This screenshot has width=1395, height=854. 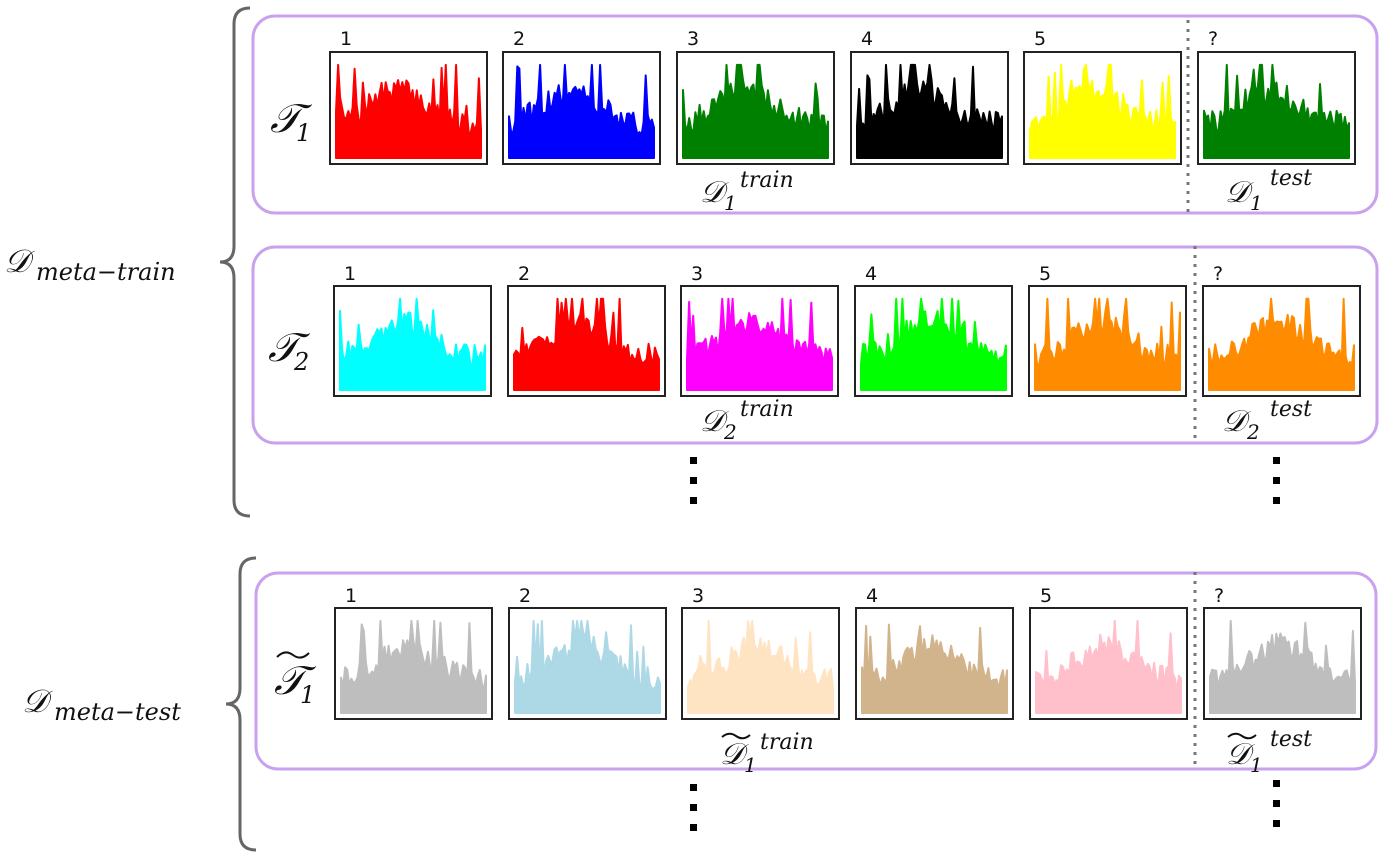 What do you see at coordinates (235, 262) in the screenshot?
I see `meta-train-brace` at bounding box center [235, 262].